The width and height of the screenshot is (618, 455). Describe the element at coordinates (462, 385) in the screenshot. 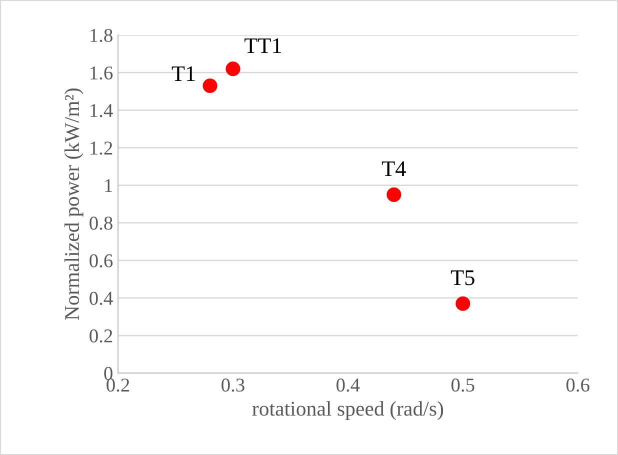

I see `x-tick-label: 0.5` at that location.